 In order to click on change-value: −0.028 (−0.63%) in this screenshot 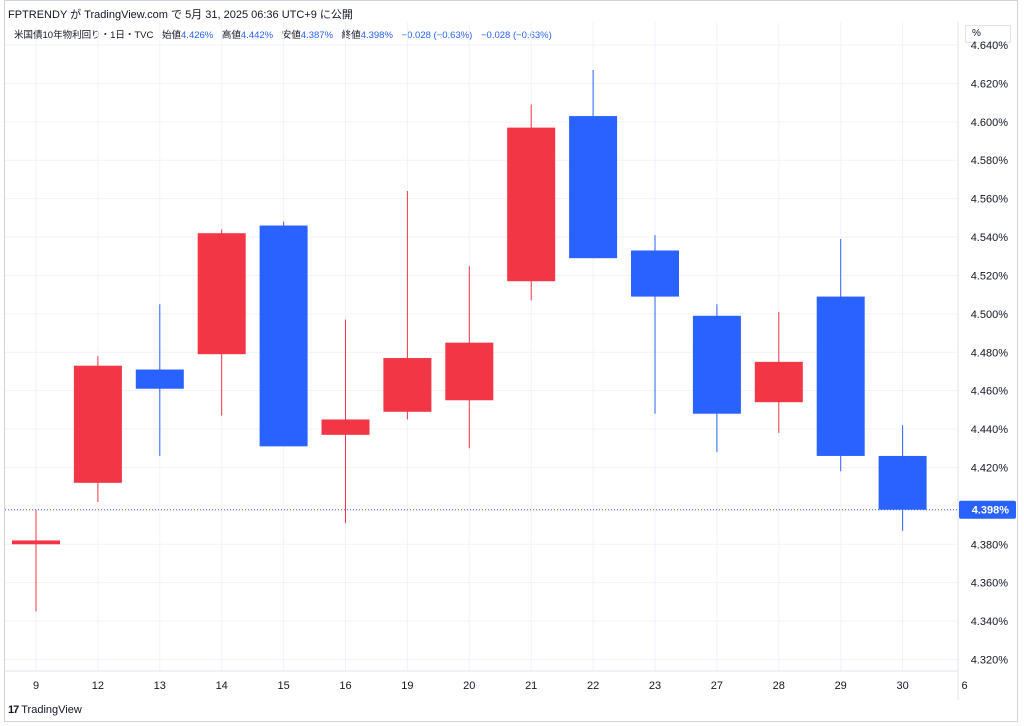, I will do `click(437, 35)`.